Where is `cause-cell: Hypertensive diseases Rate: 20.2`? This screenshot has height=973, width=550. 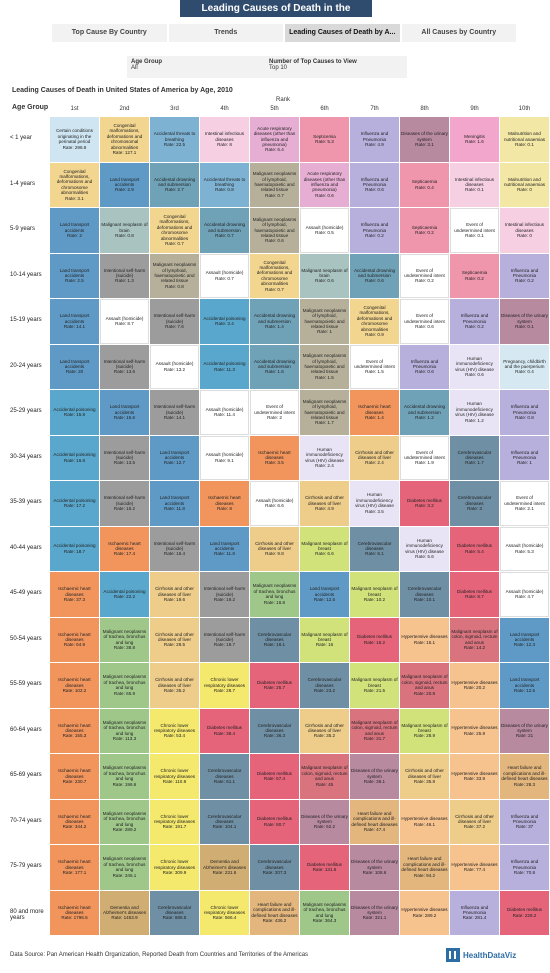 cause-cell: Hypertensive diseases Rate: 20.2 is located at coordinates (474, 685).